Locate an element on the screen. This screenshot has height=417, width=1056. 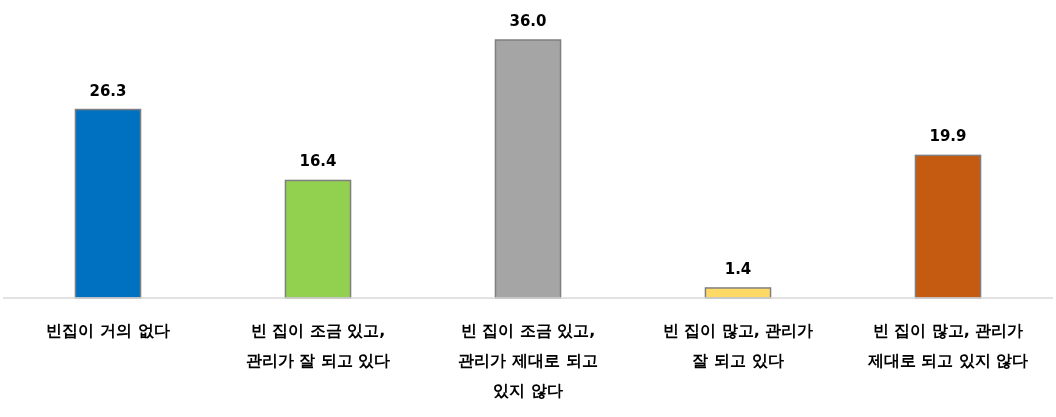
x-tick-label: 빈집이 거의 없다 is located at coordinates (108, 330).